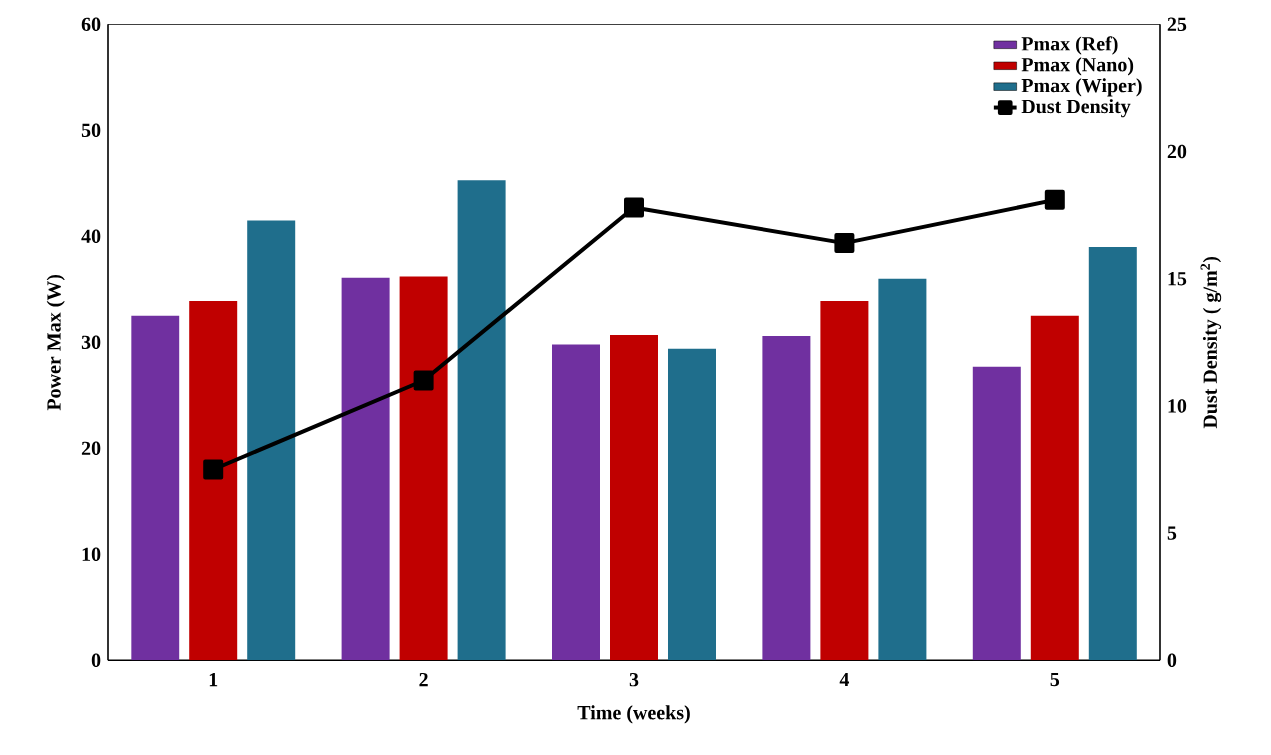 This screenshot has height=755, width=1271. Describe the element at coordinates (1177, 279) in the screenshot. I see `y2-tick-label: 15` at that location.